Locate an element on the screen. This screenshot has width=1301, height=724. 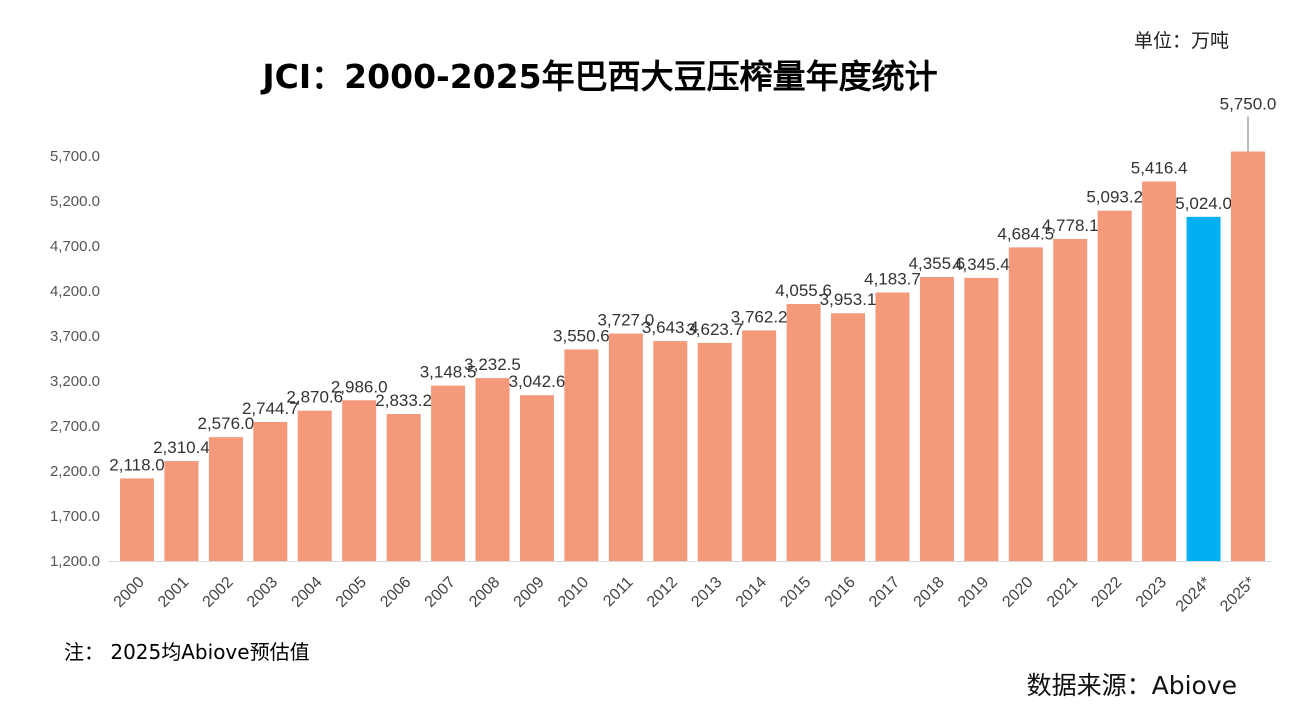
x-tick-label: 2023 is located at coordinates (1151, 592).